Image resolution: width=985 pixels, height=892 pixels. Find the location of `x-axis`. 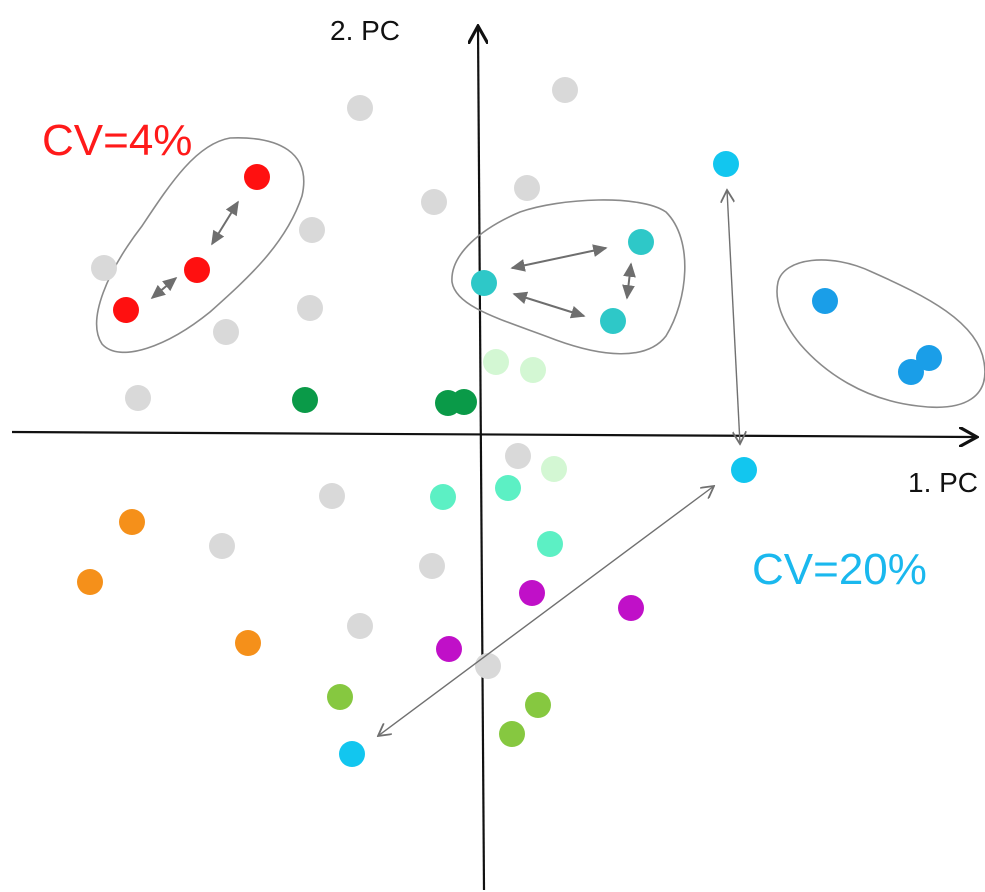

x-axis is located at coordinates (493, 434).